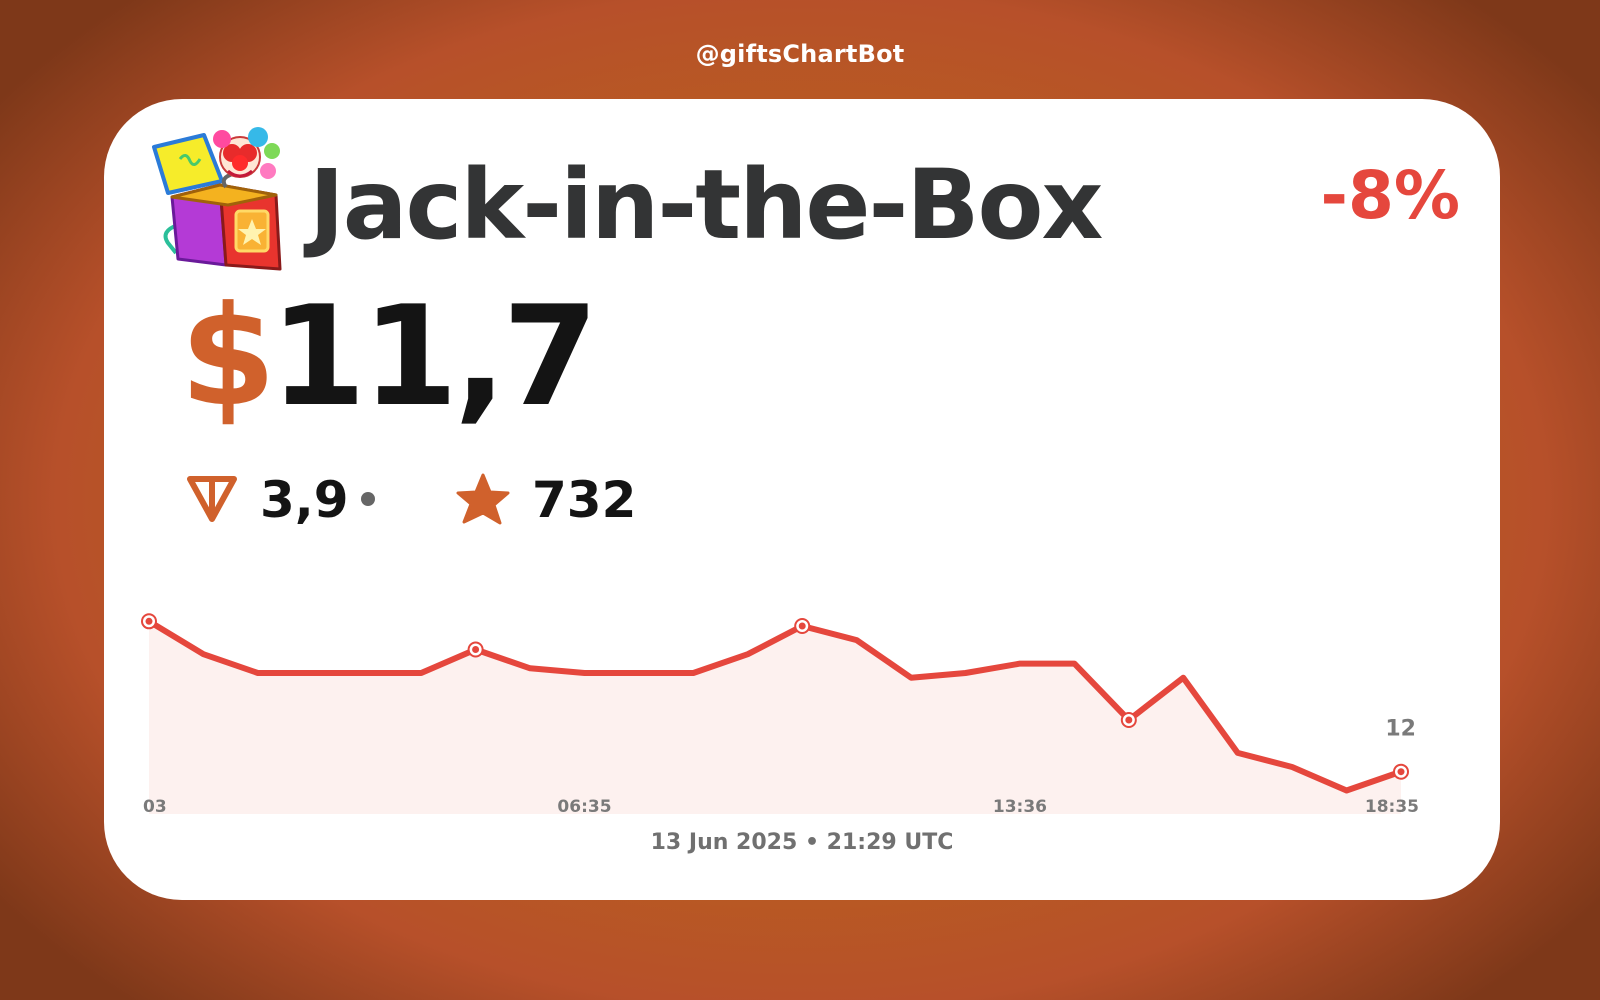 The image size is (1600, 1000). I want to click on jack-in-the-box-gift-icon, so click(217, 199).